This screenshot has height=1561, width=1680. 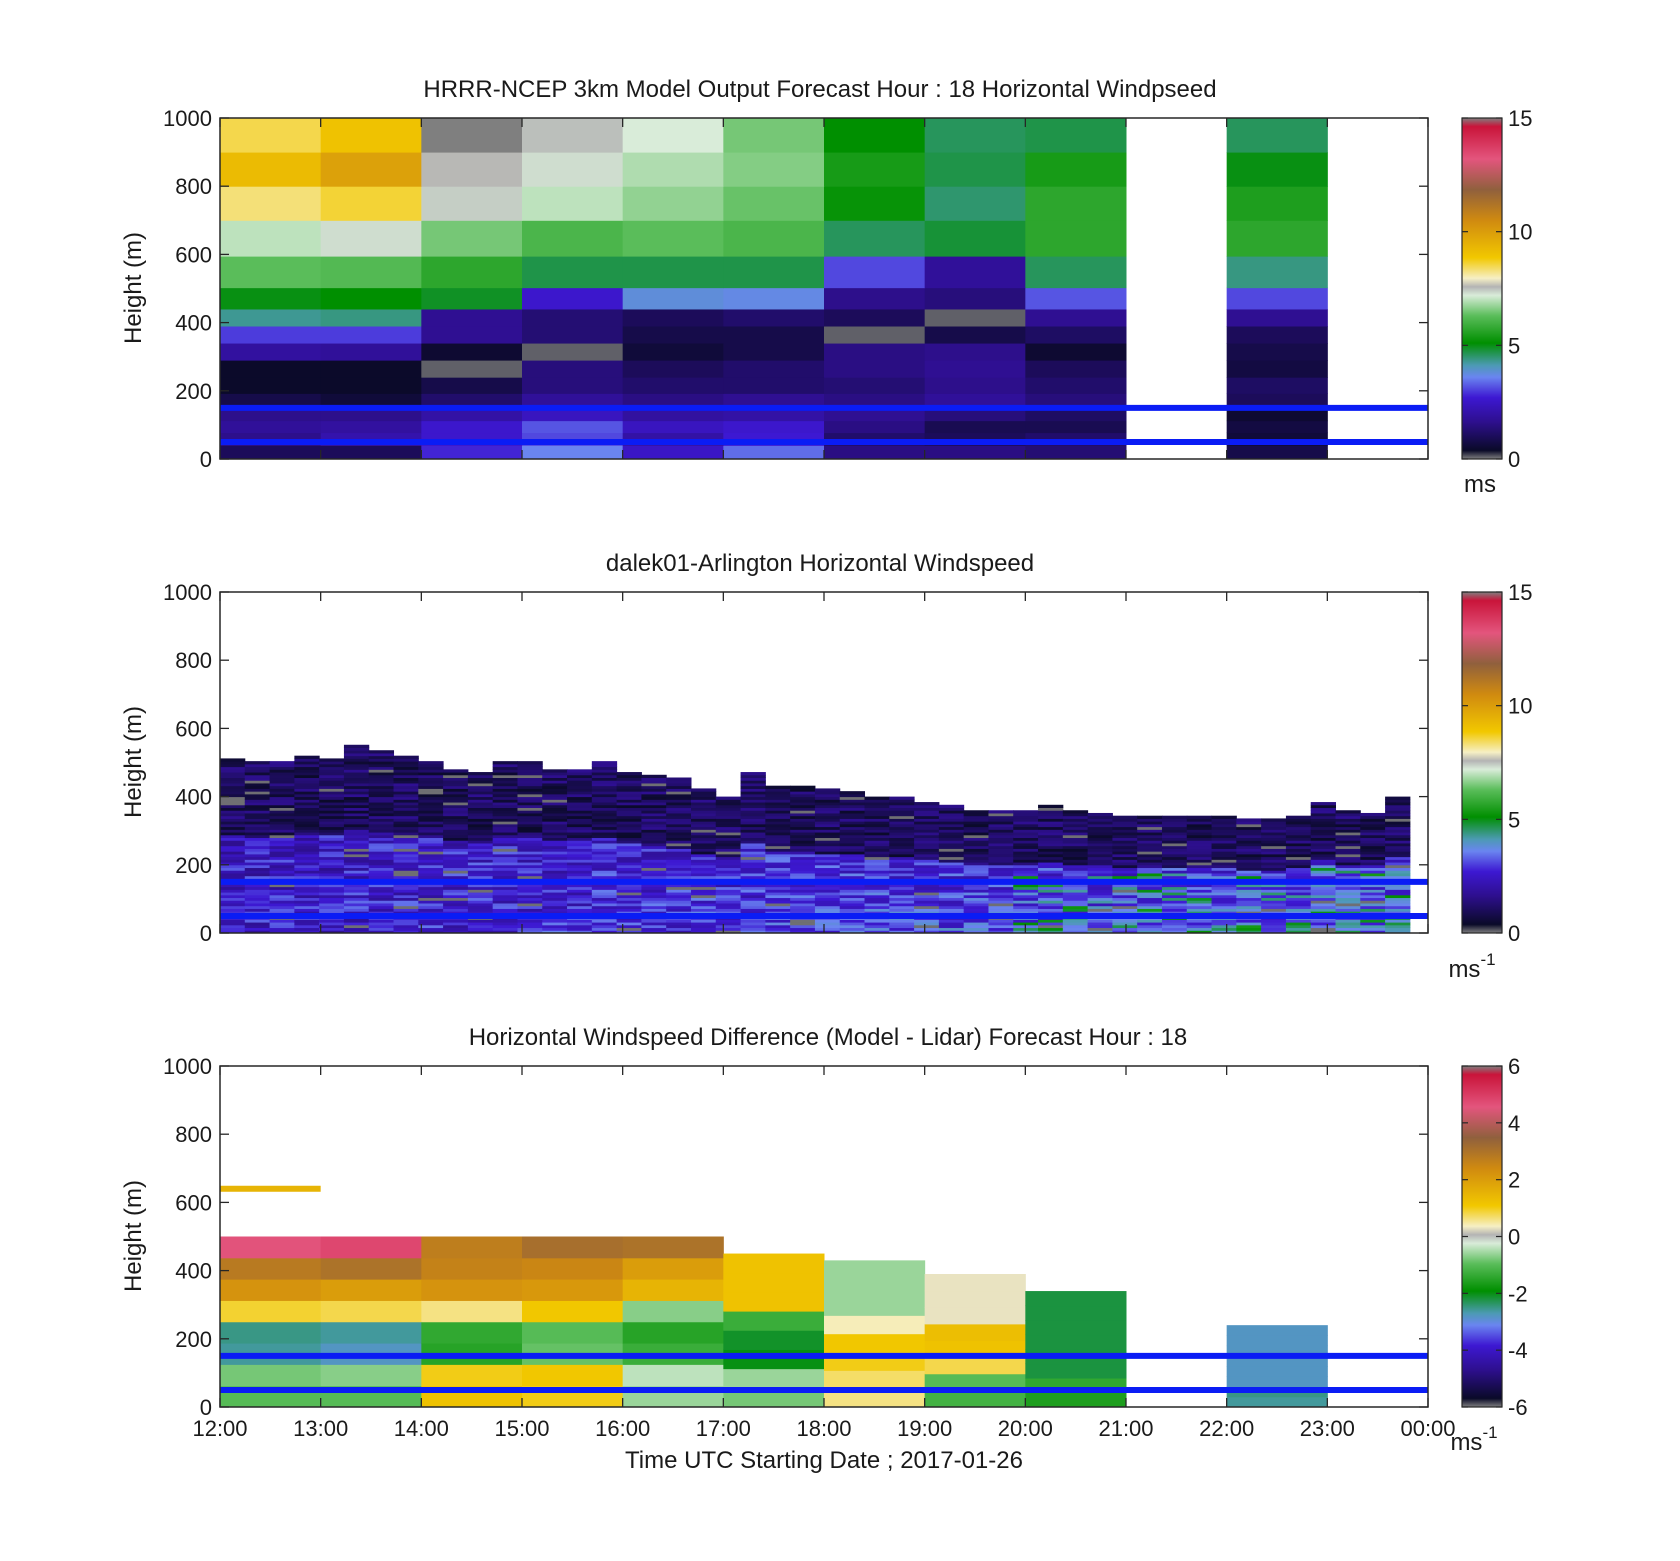 I want to click on colorbar-tick-label: 5, so click(x=1514, y=345).